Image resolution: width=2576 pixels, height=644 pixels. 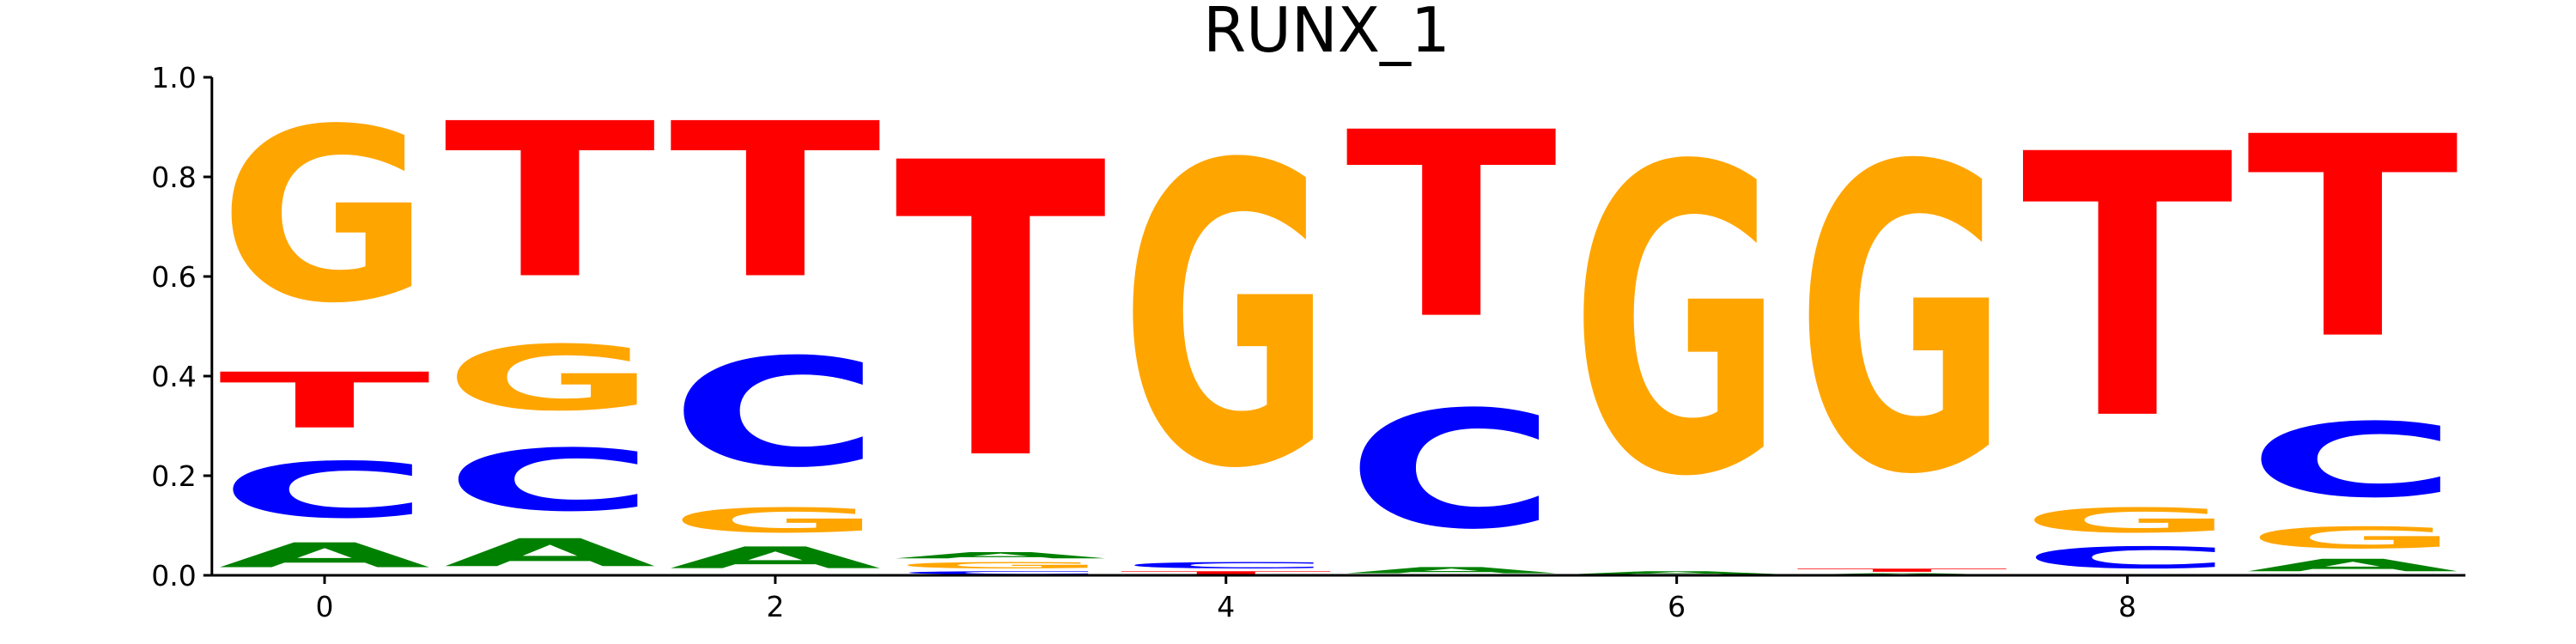 What do you see at coordinates (1226, 607) in the screenshot?
I see `x-tick-label: 4` at bounding box center [1226, 607].